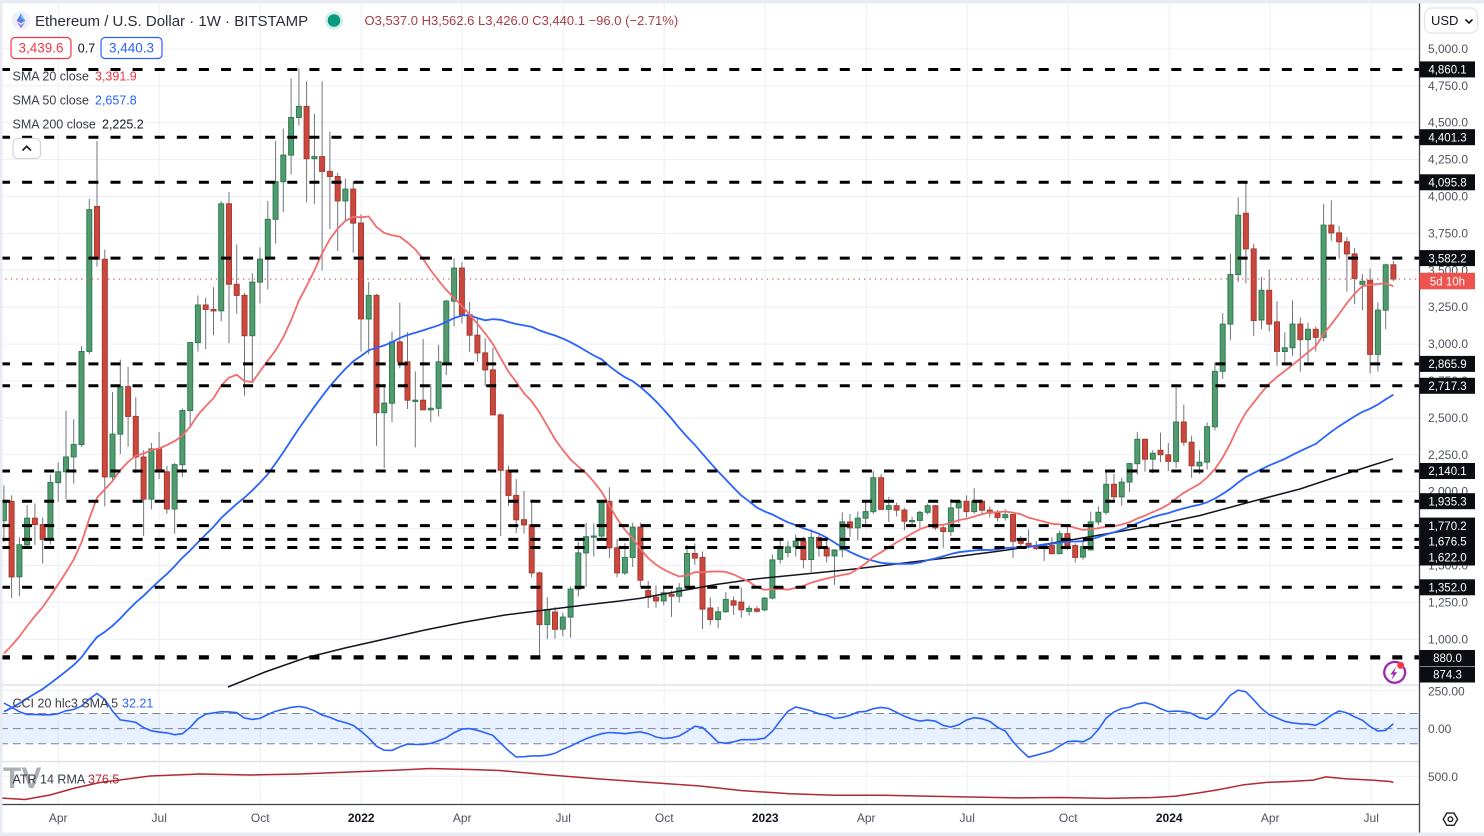 The height and width of the screenshot is (836, 1484). What do you see at coordinates (1447, 71) in the screenshot?
I see `svg-text: 4,860.1` at bounding box center [1447, 71].